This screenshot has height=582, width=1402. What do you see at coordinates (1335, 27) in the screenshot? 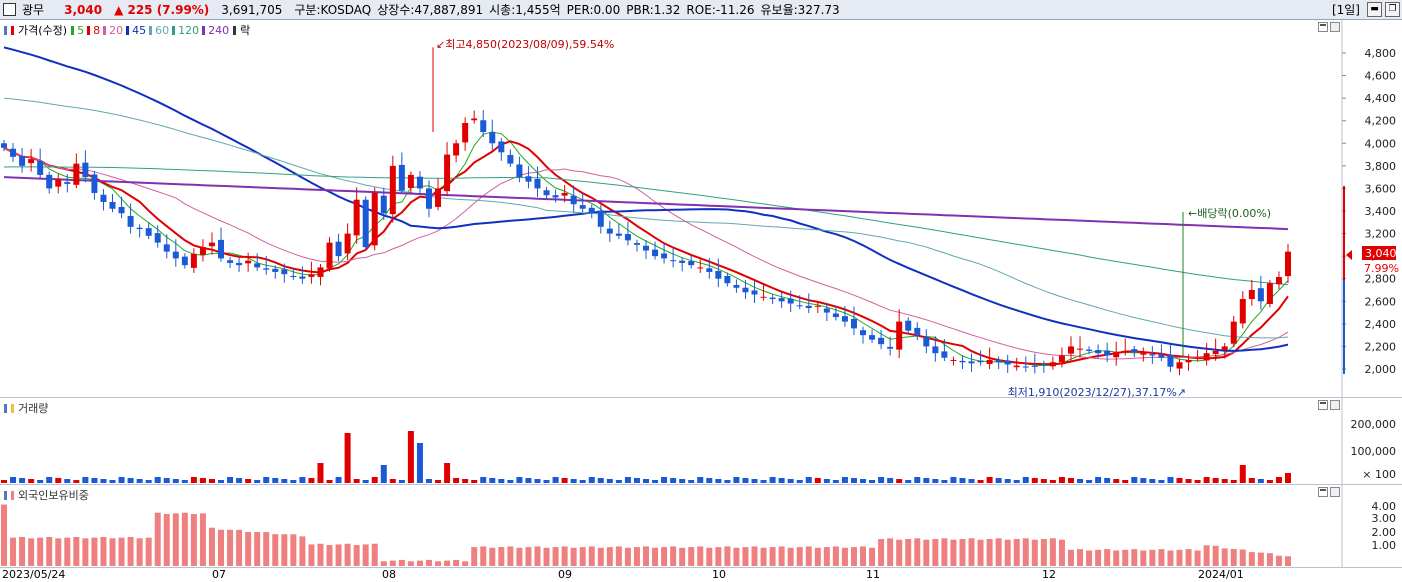
I see `panel-close-icon` at bounding box center [1335, 27].